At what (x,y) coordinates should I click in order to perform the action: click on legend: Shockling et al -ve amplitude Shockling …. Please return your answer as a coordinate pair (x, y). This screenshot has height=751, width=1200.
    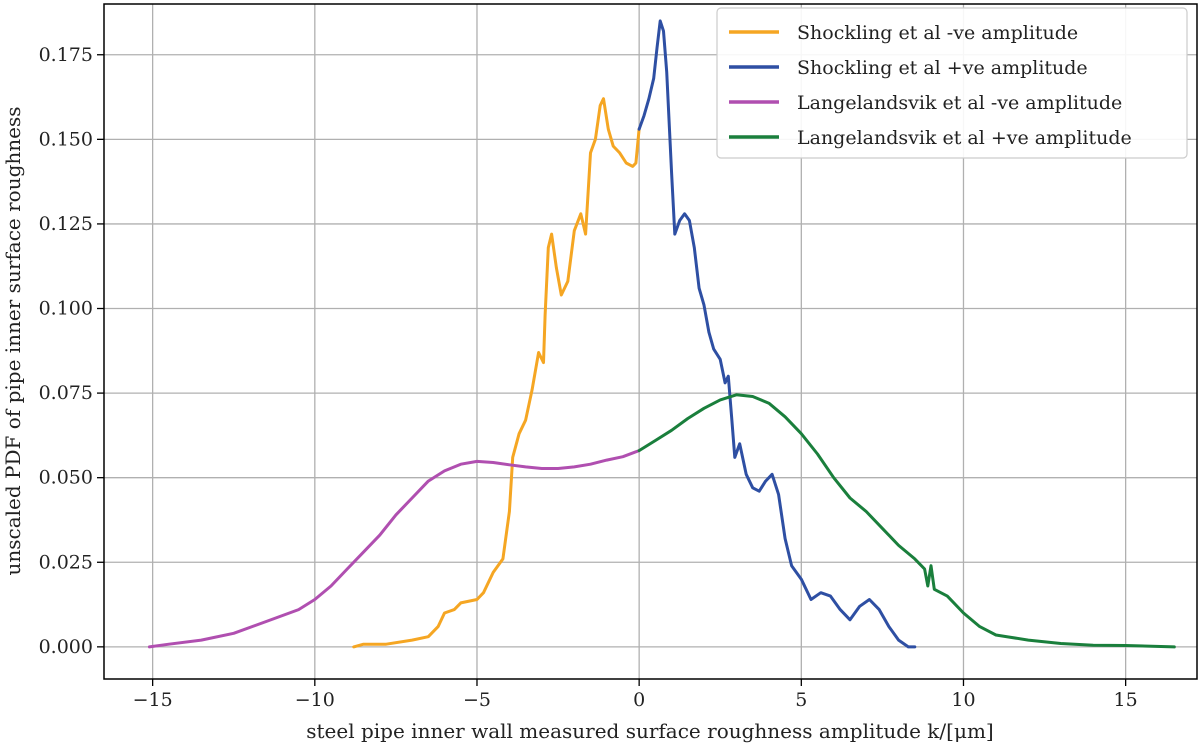
    Looking at the image, I should click on (952, 83).